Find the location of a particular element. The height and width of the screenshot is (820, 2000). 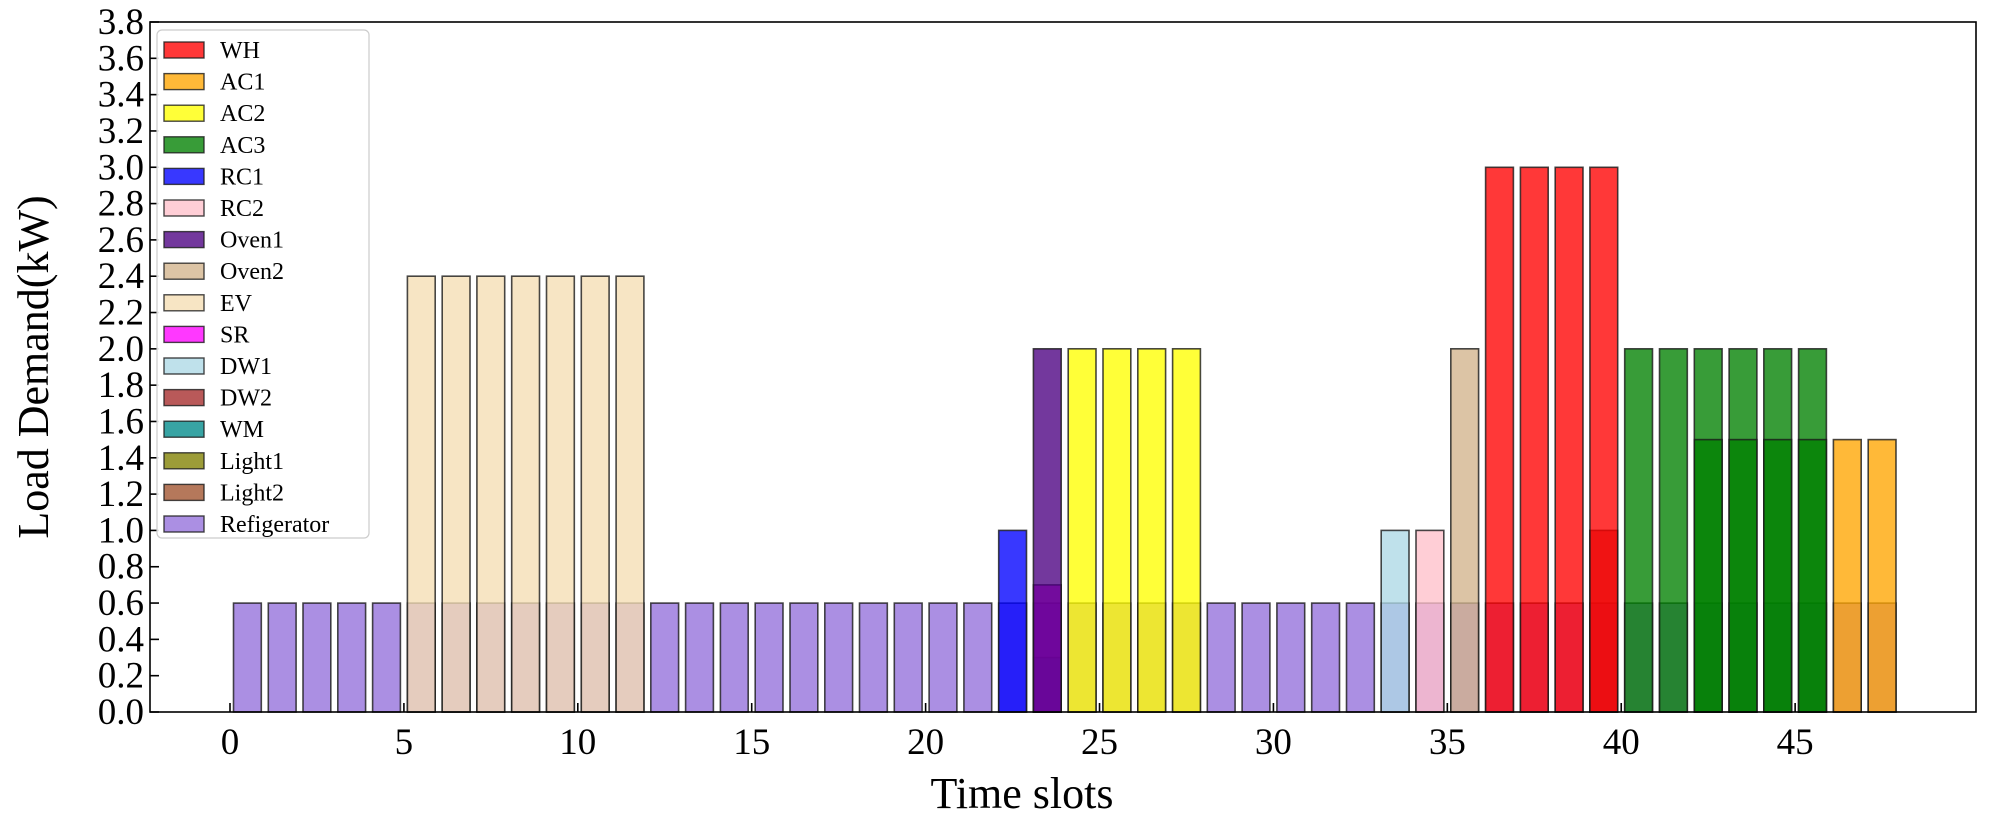

legend-label: AC2 is located at coordinates (242, 114).